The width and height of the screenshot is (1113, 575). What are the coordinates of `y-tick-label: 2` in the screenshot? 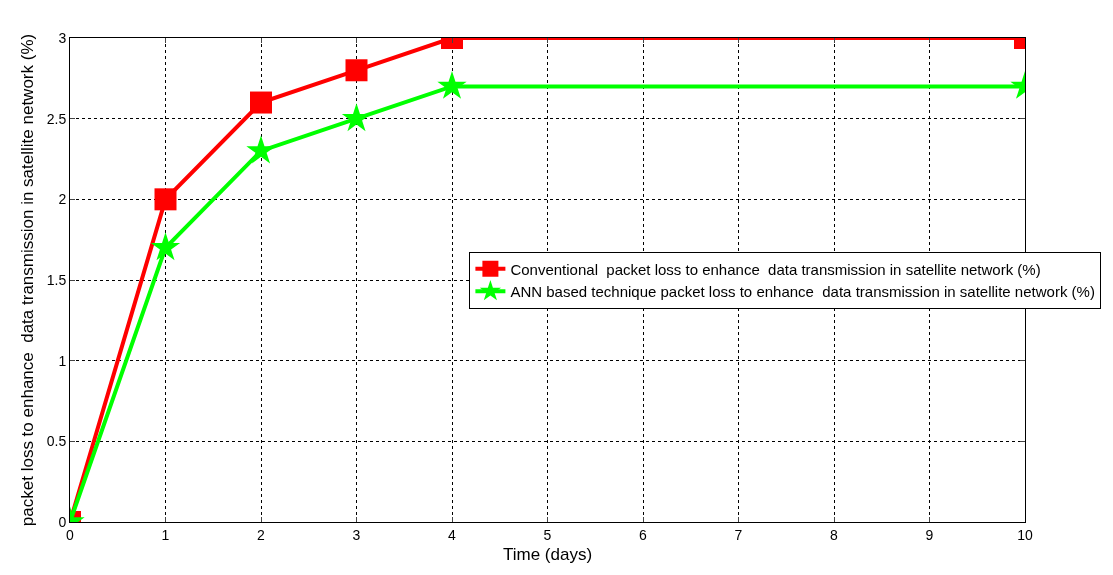 It's located at (62, 199).